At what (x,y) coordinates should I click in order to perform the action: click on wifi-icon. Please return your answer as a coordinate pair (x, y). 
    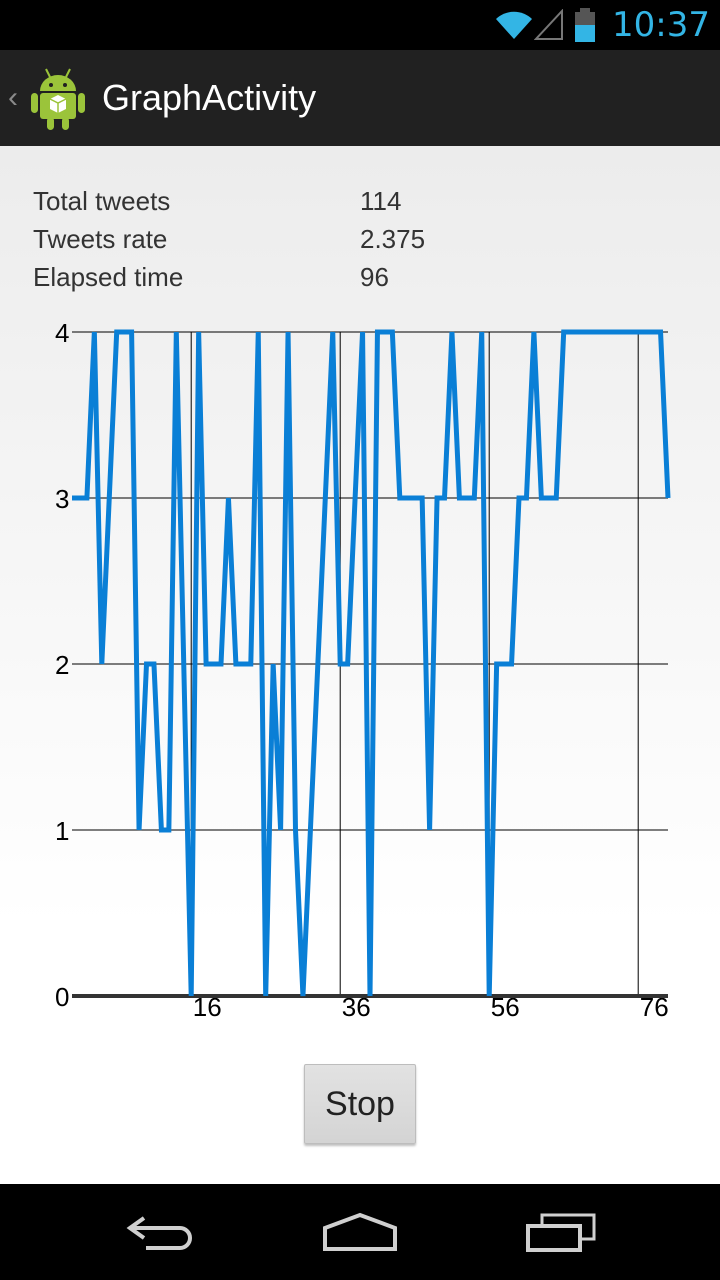
    Looking at the image, I should click on (514, 25).